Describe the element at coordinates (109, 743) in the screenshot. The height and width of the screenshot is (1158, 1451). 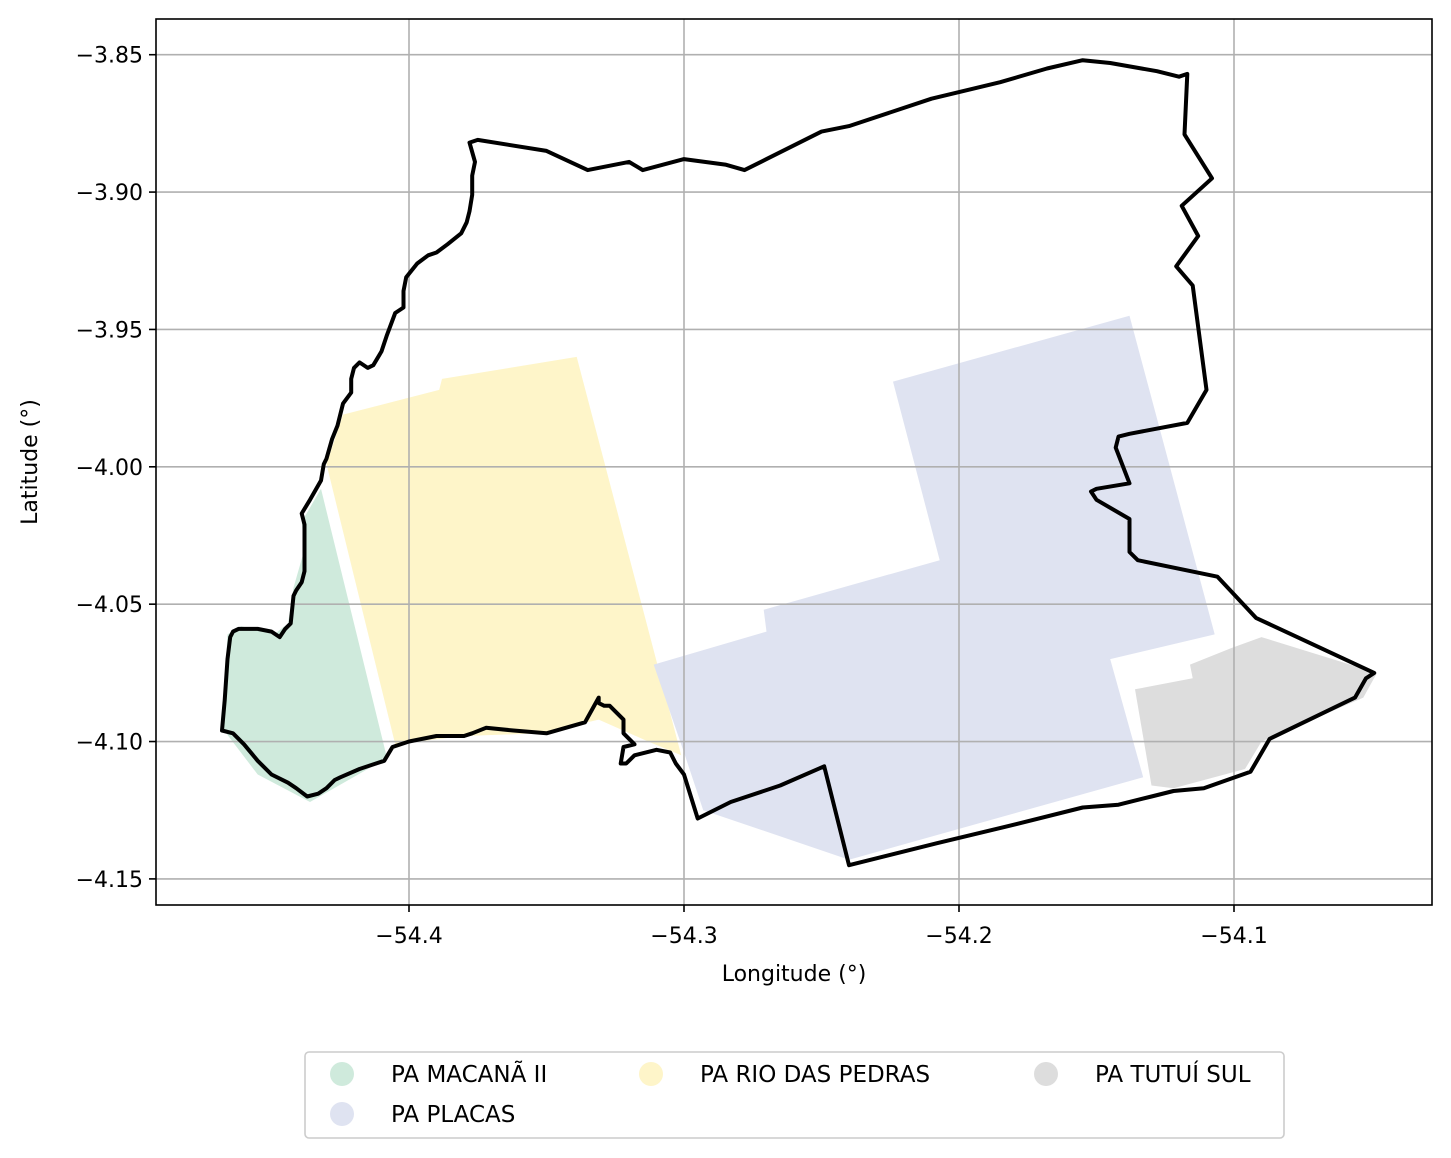
I see `y-tick-label: −4.10` at that location.